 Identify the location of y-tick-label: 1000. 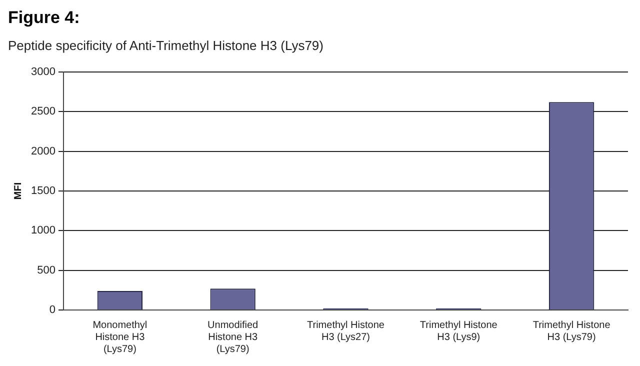
(43, 230).